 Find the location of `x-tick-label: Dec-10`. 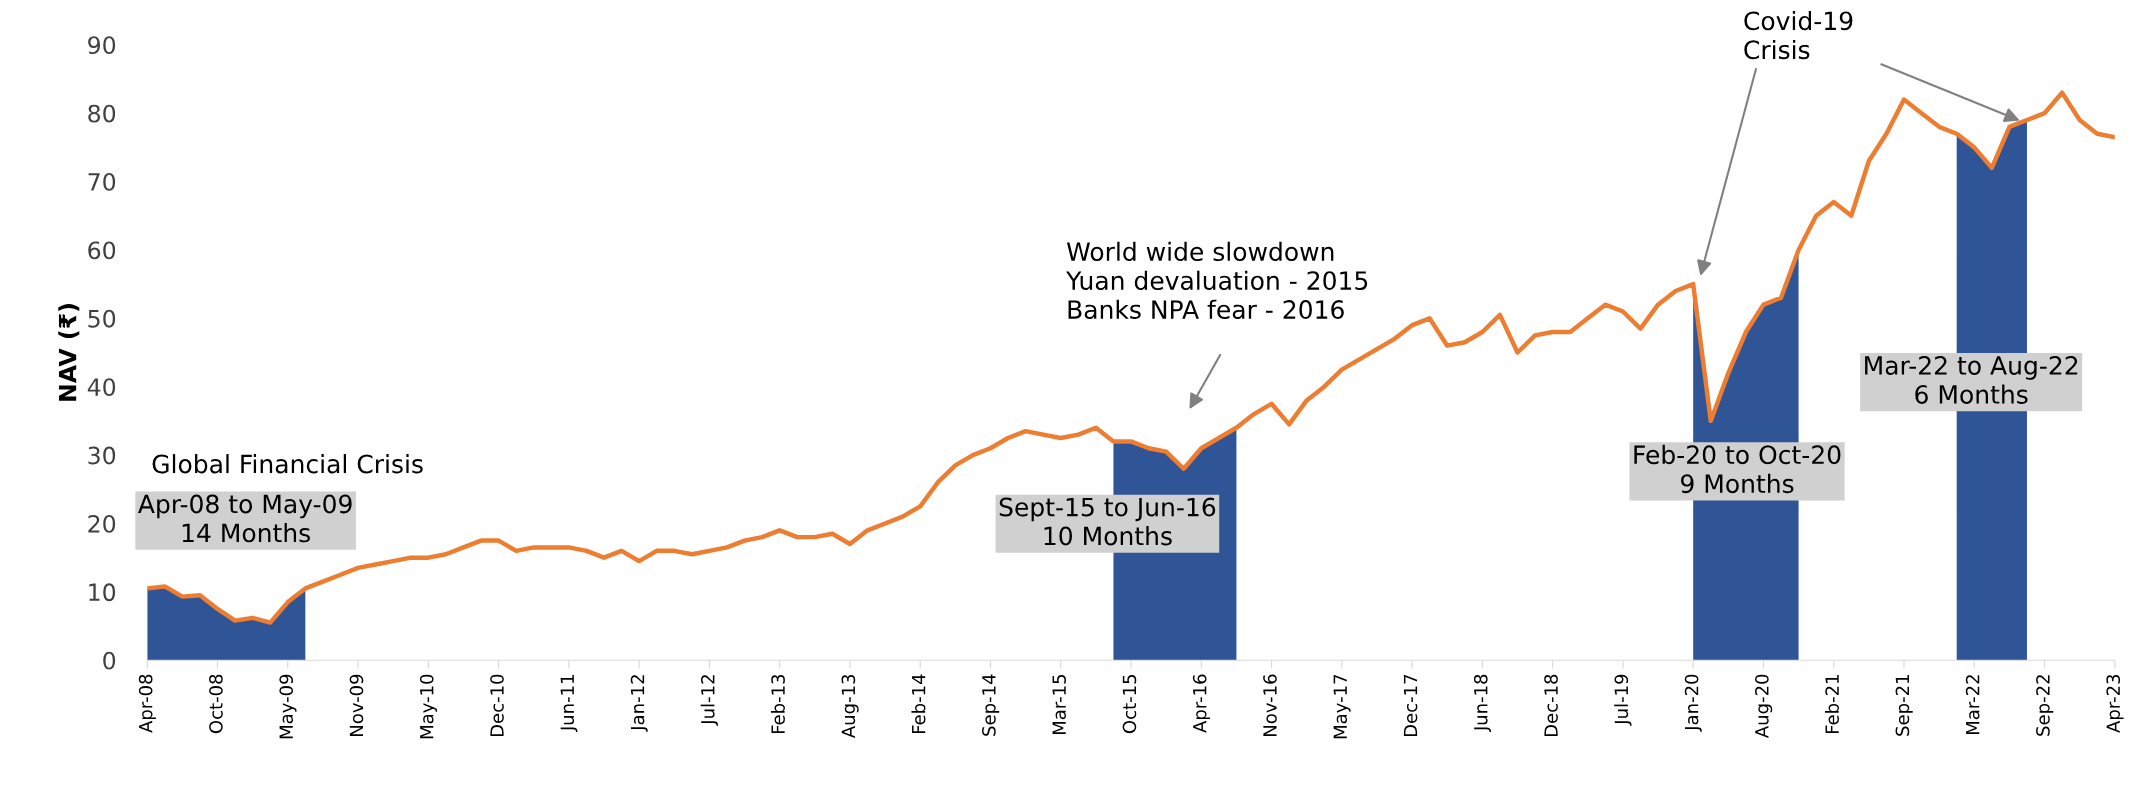

x-tick-label: Dec-10 is located at coordinates (497, 705).